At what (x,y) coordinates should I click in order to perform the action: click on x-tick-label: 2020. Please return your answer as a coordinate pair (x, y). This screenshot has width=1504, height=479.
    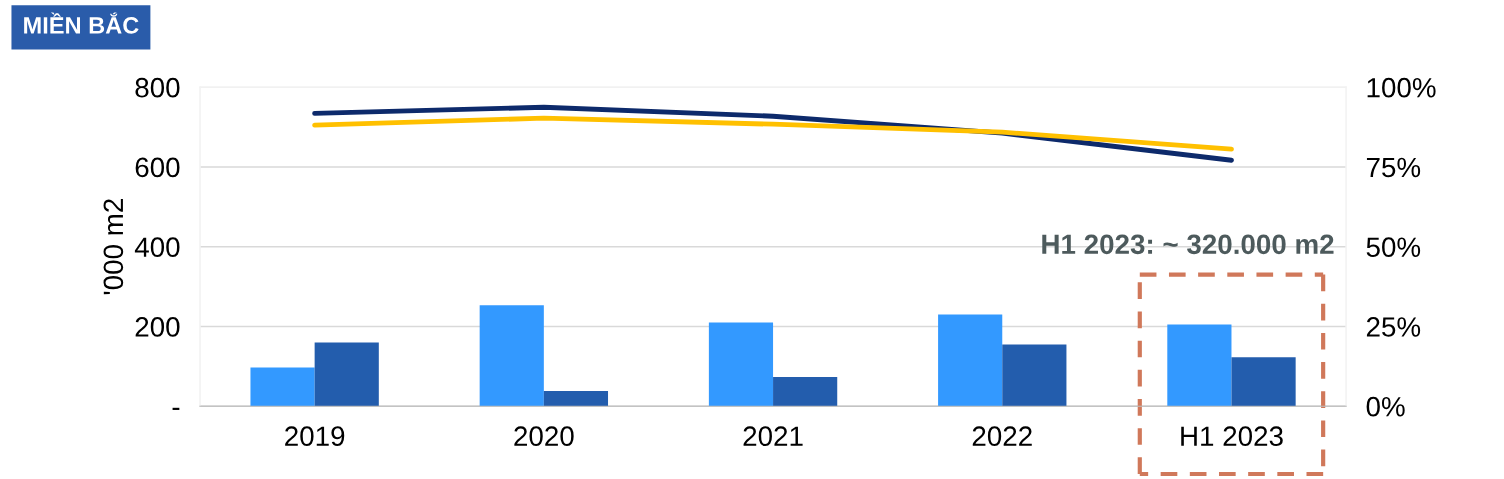
    Looking at the image, I should click on (544, 436).